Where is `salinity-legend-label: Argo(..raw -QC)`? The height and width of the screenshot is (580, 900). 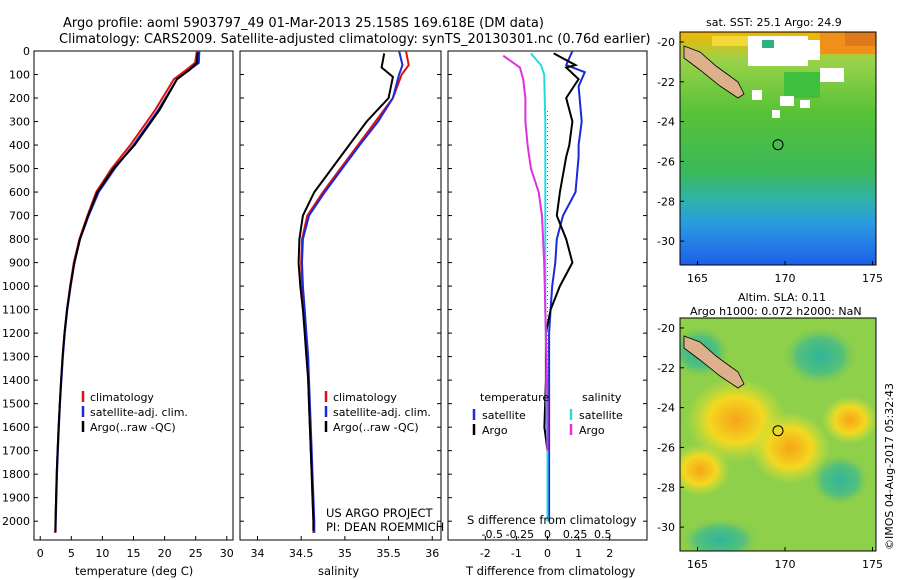
salinity-legend-label: Argo(..raw -QC) is located at coordinates (376, 427).